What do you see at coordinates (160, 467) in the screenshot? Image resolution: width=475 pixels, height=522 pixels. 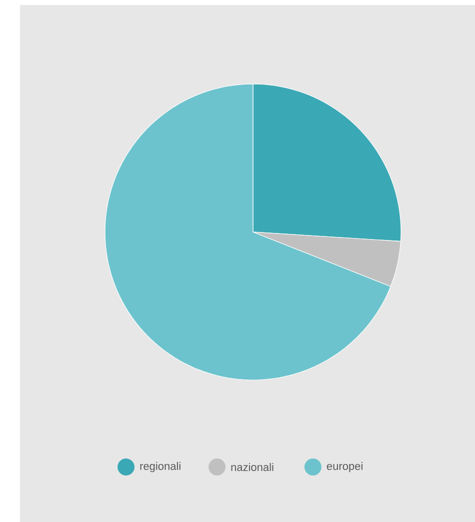 I see `legend-label: regionali` at bounding box center [160, 467].